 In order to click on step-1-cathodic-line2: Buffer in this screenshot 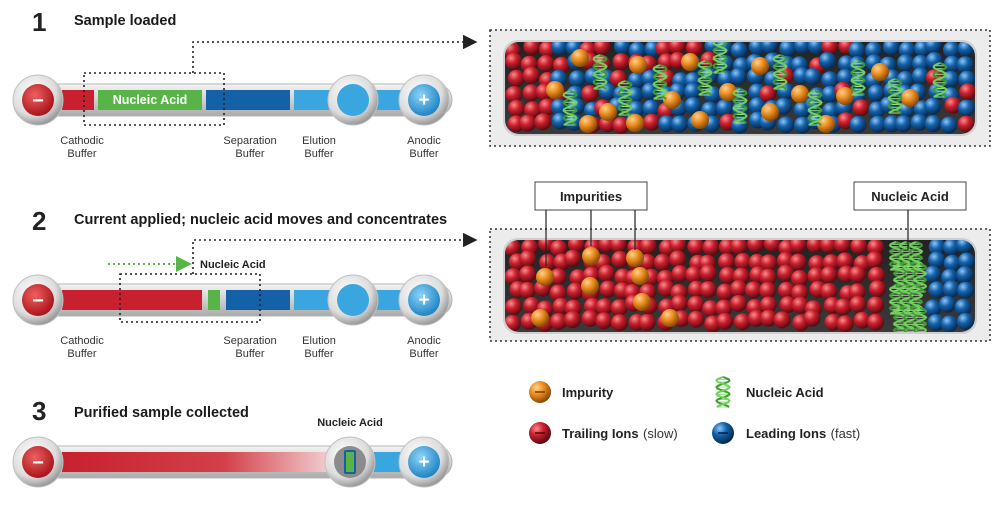, I will do `click(81, 154)`.